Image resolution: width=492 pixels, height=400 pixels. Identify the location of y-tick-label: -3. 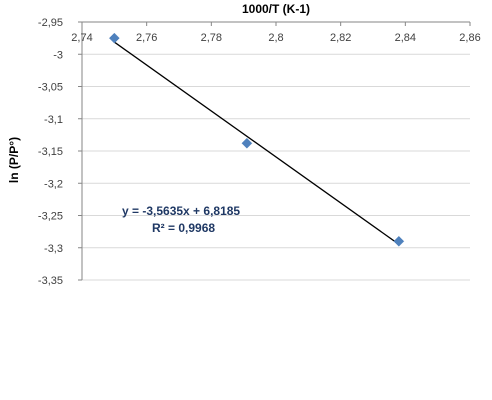
(58, 55).